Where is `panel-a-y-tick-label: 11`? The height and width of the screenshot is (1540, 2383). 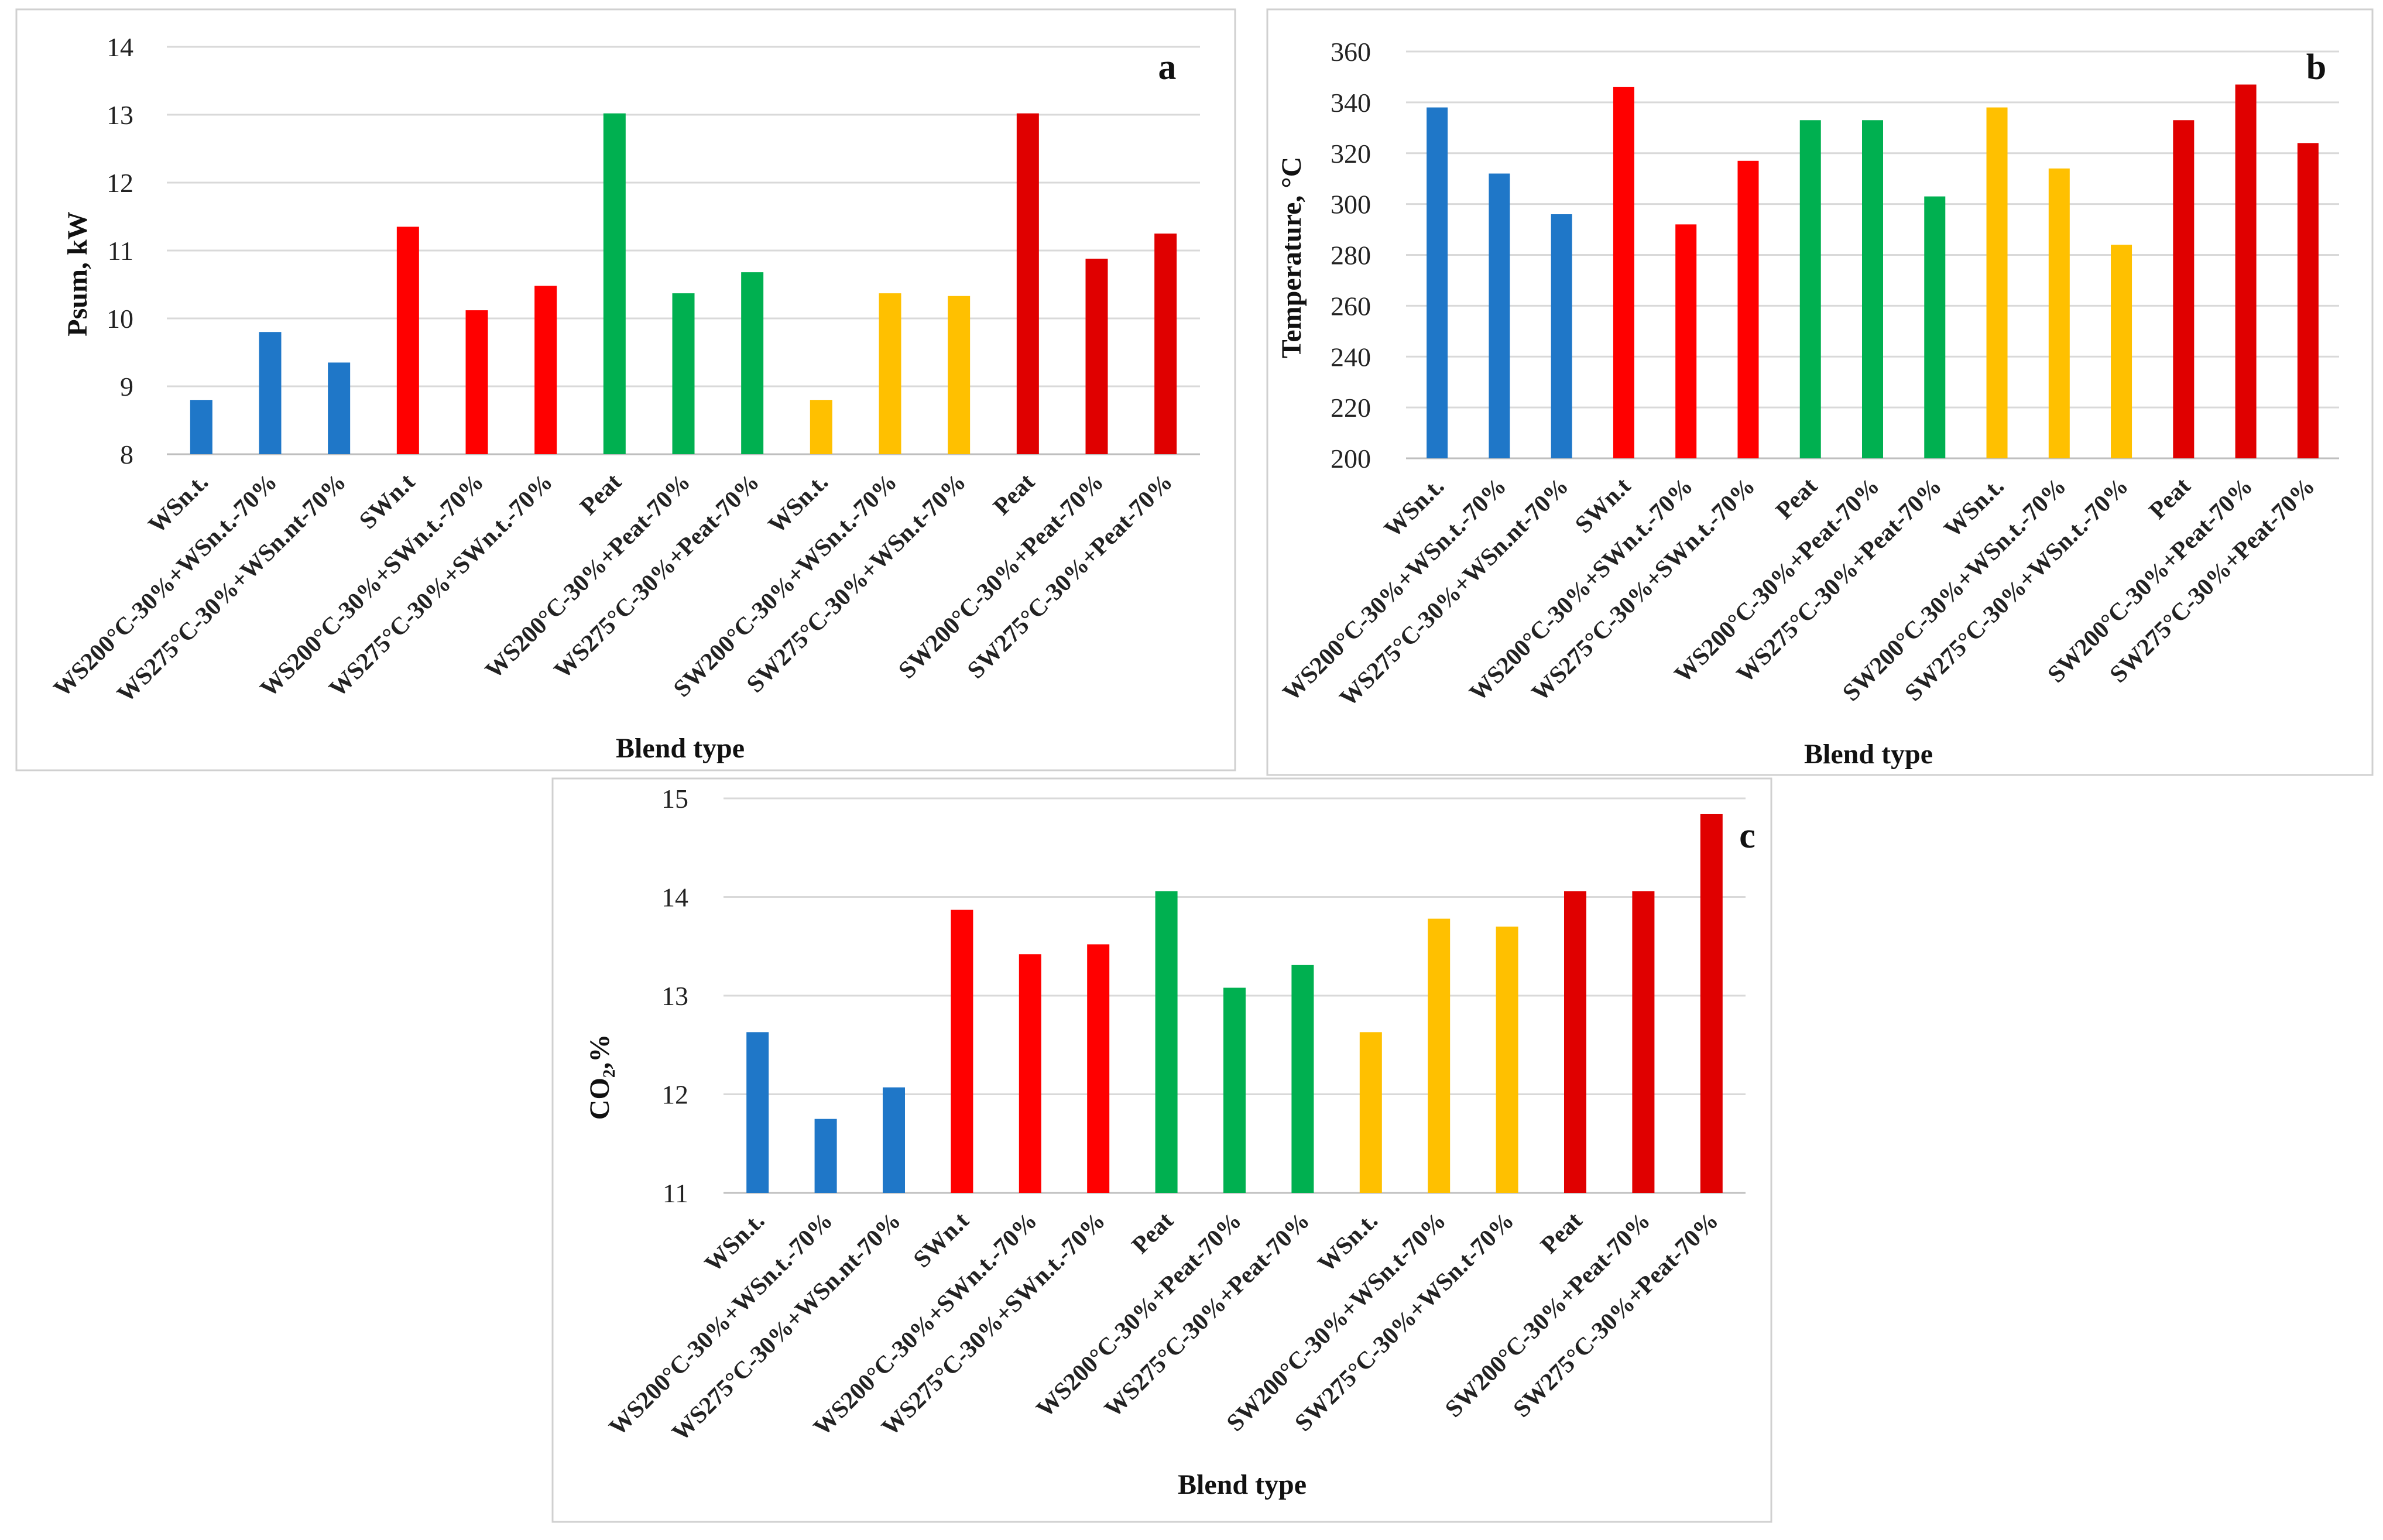 panel-a-y-tick-label: 11 is located at coordinates (120, 251).